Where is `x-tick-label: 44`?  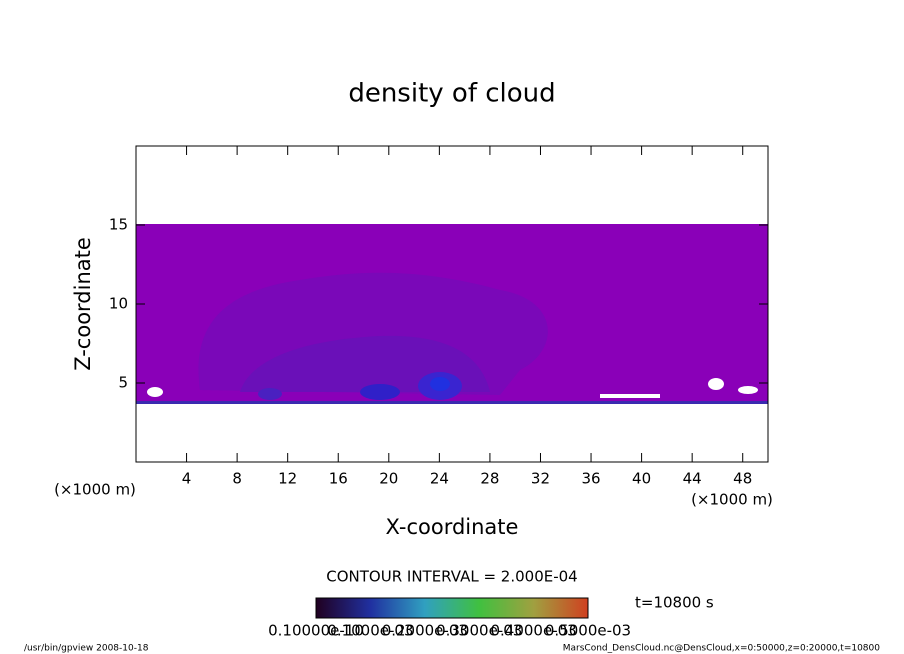
x-tick-label: 44 is located at coordinates (692, 479).